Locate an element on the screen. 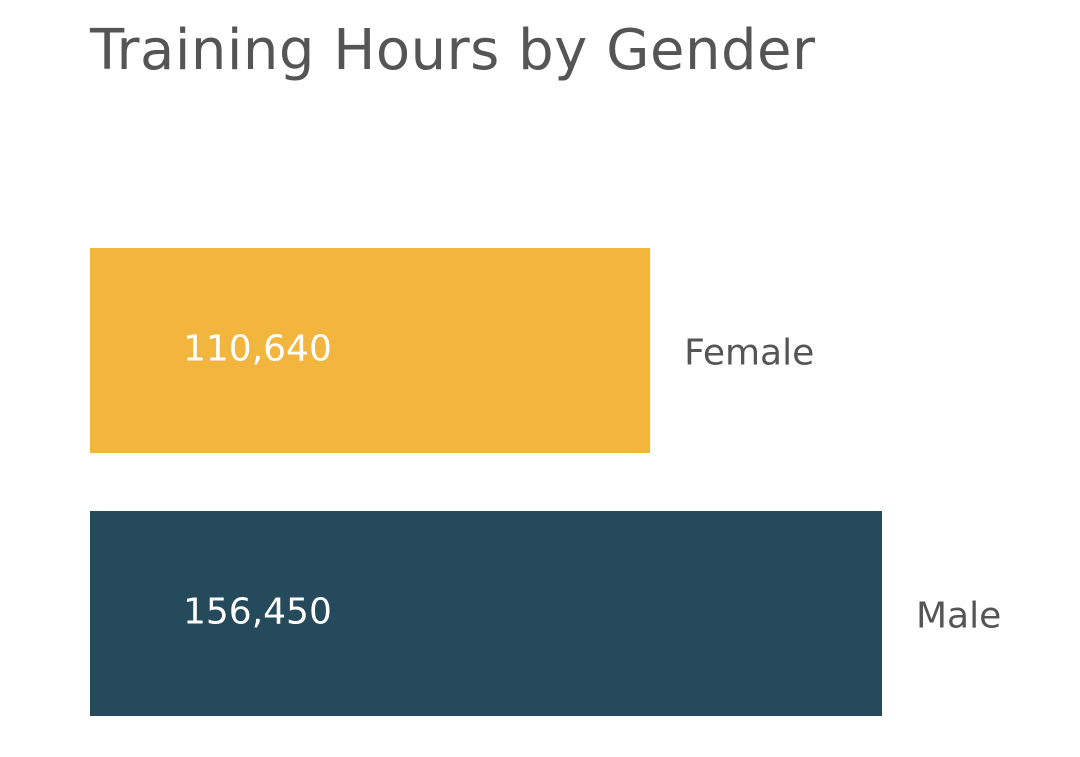 This screenshot has width=1080, height=757. category-label-female: Female is located at coordinates (749, 353).